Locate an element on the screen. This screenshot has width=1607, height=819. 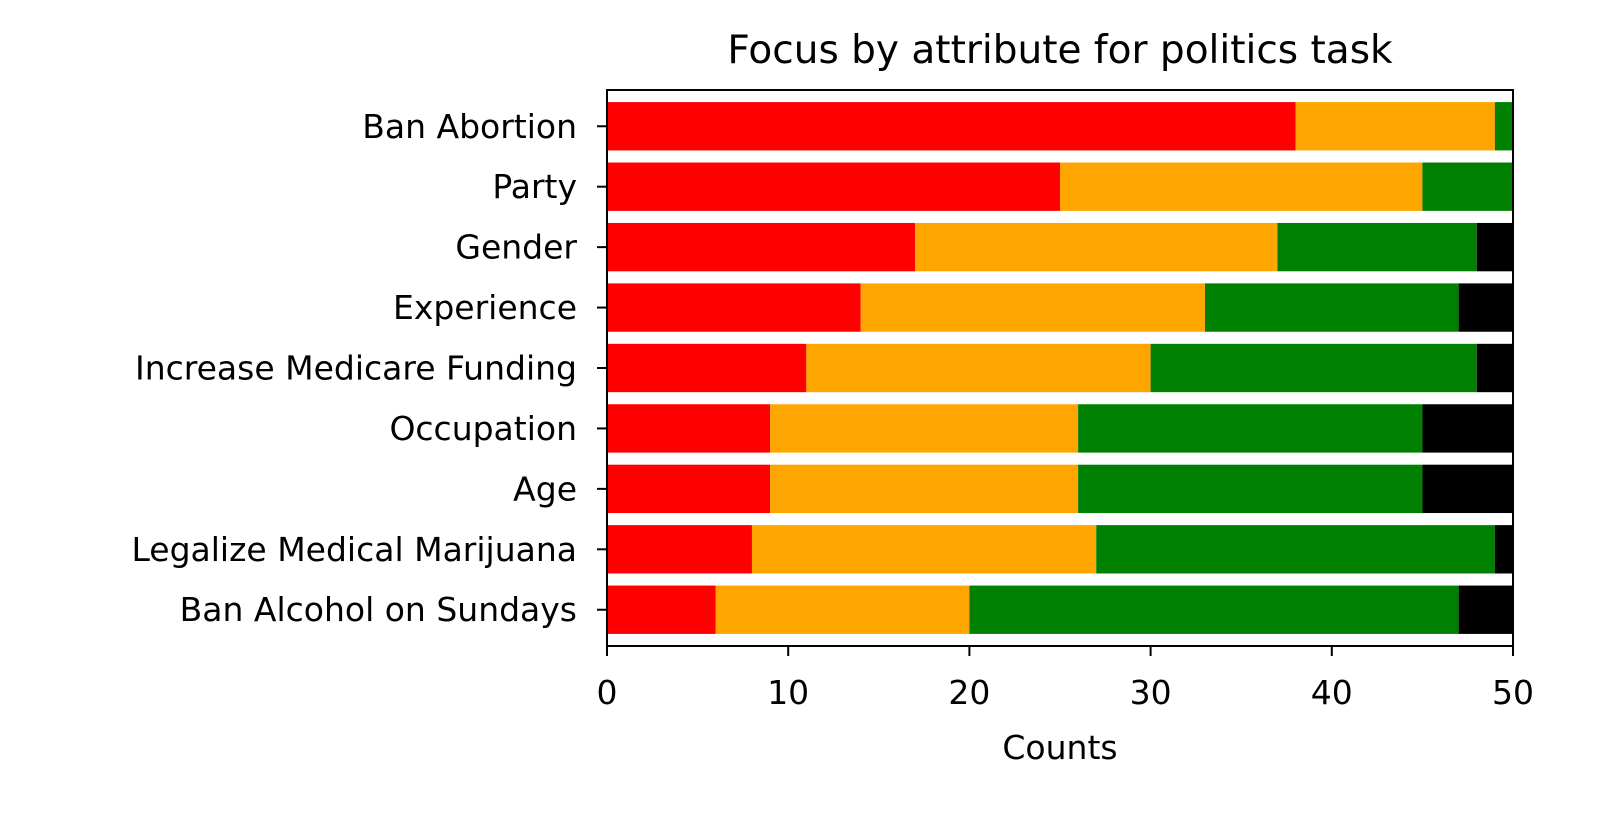
y-tick-label: Increase Medicare Funding is located at coordinates (356, 368).